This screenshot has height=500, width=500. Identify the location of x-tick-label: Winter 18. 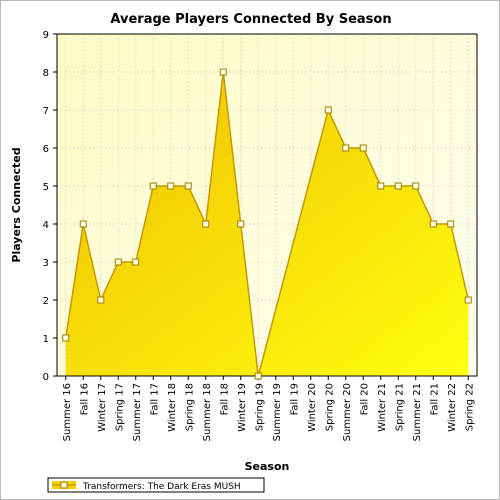
(172, 407).